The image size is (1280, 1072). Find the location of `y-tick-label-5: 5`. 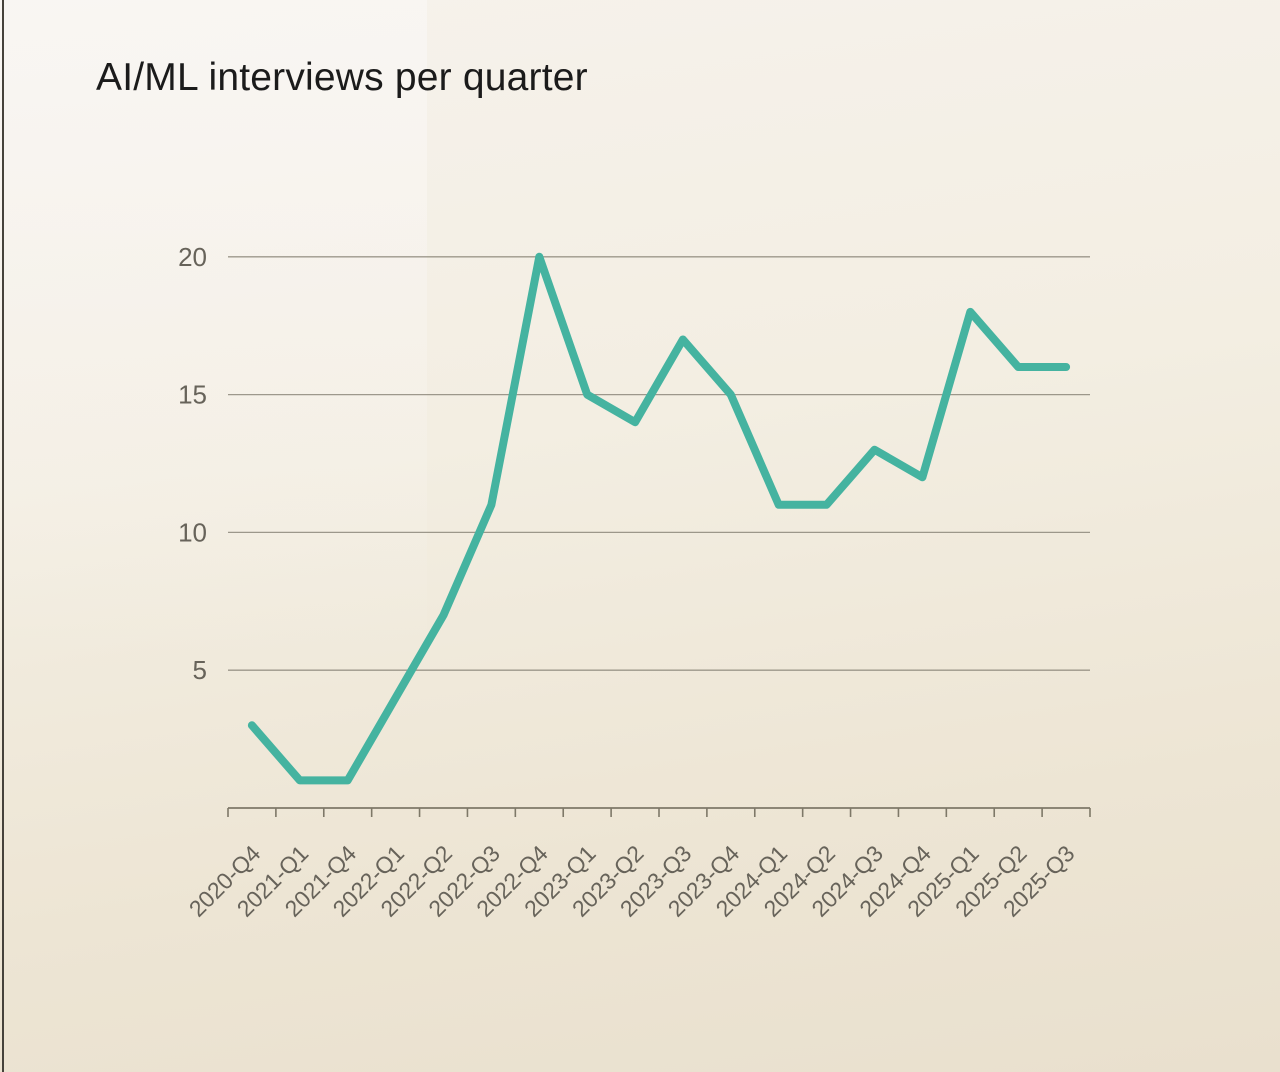

y-tick-label-5: 5 is located at coordinates (200, 670).